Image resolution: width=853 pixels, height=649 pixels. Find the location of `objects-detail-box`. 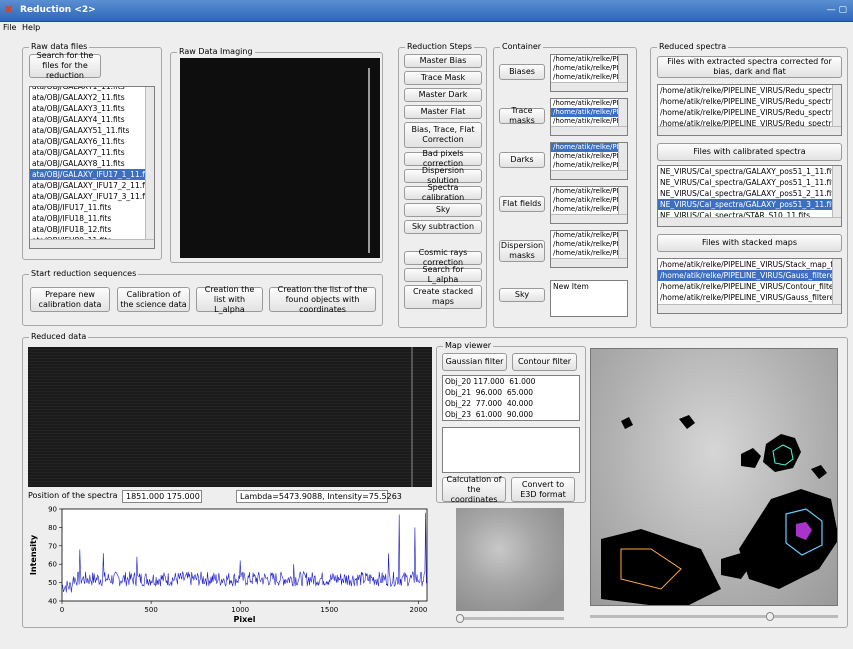

objects-detail-box is located at coordinates (511, 450).